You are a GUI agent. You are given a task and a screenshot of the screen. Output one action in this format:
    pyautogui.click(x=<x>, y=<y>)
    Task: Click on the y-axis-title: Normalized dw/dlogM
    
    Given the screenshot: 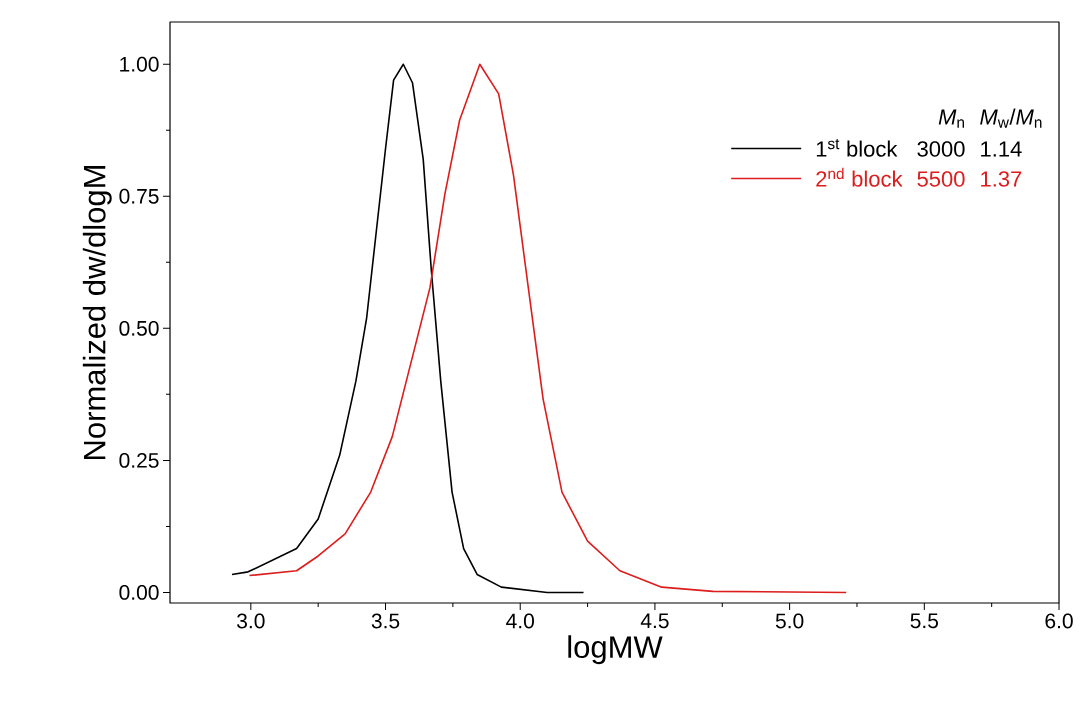 What is the action you would take?
    pyautogui.click(x=97, y=312)
    